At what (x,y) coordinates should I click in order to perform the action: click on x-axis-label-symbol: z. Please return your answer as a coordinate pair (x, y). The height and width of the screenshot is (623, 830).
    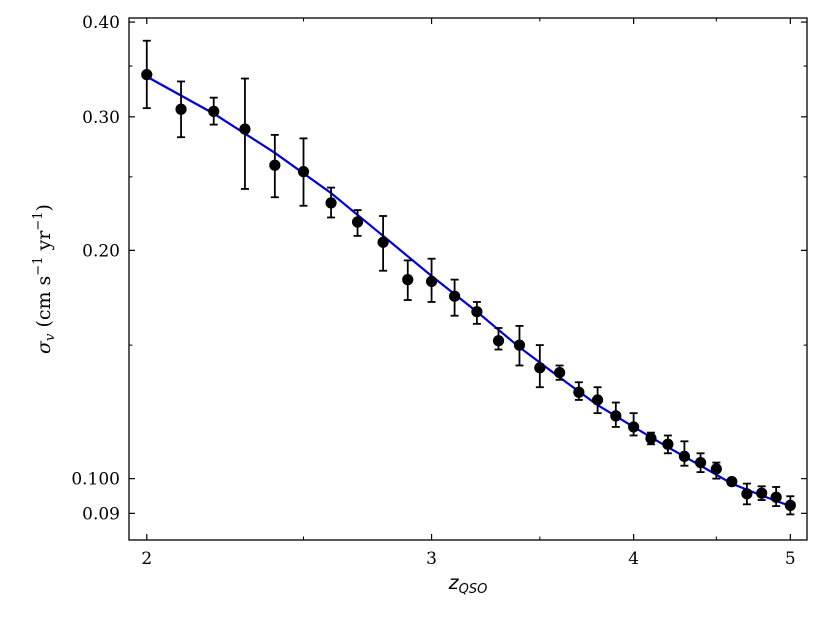
    Looking at the image, I should click on (454, 583).